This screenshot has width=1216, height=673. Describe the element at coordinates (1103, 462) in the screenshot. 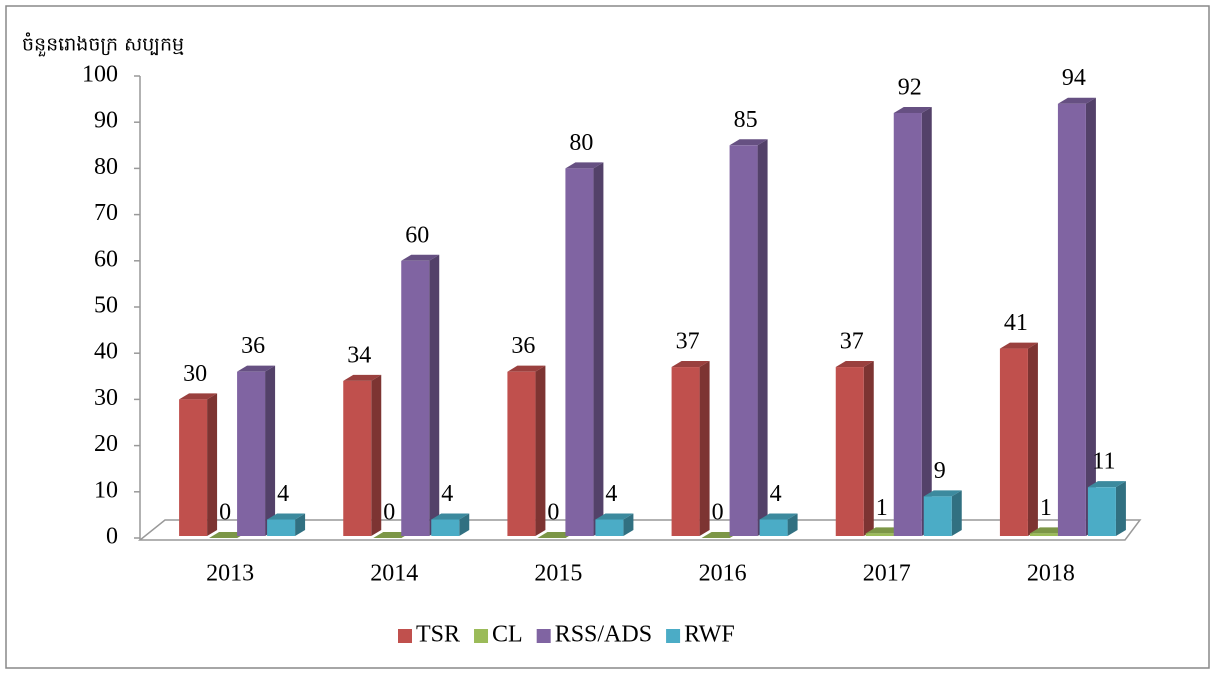

I see `data-label: 11` at that location.